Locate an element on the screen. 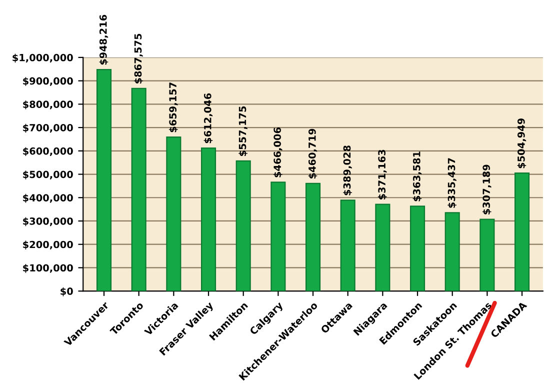 Image resolution: width=554 pixels, height=383 pixels. data-label: $460,719 is located at coordinates (313, 153).